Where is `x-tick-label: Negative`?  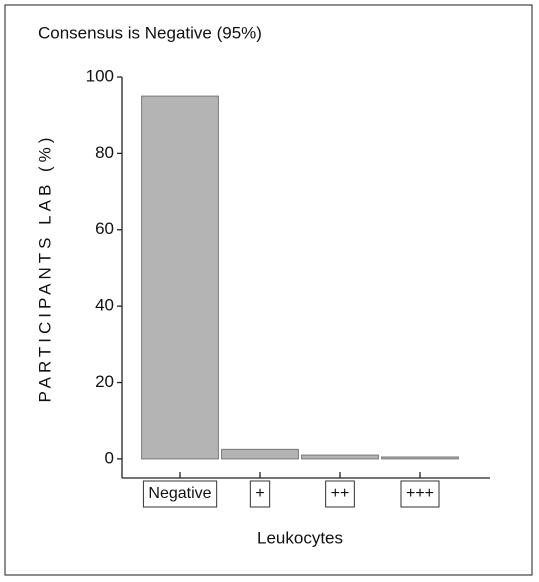
x-tick-label: Negative is located at coordinates (179, 493).